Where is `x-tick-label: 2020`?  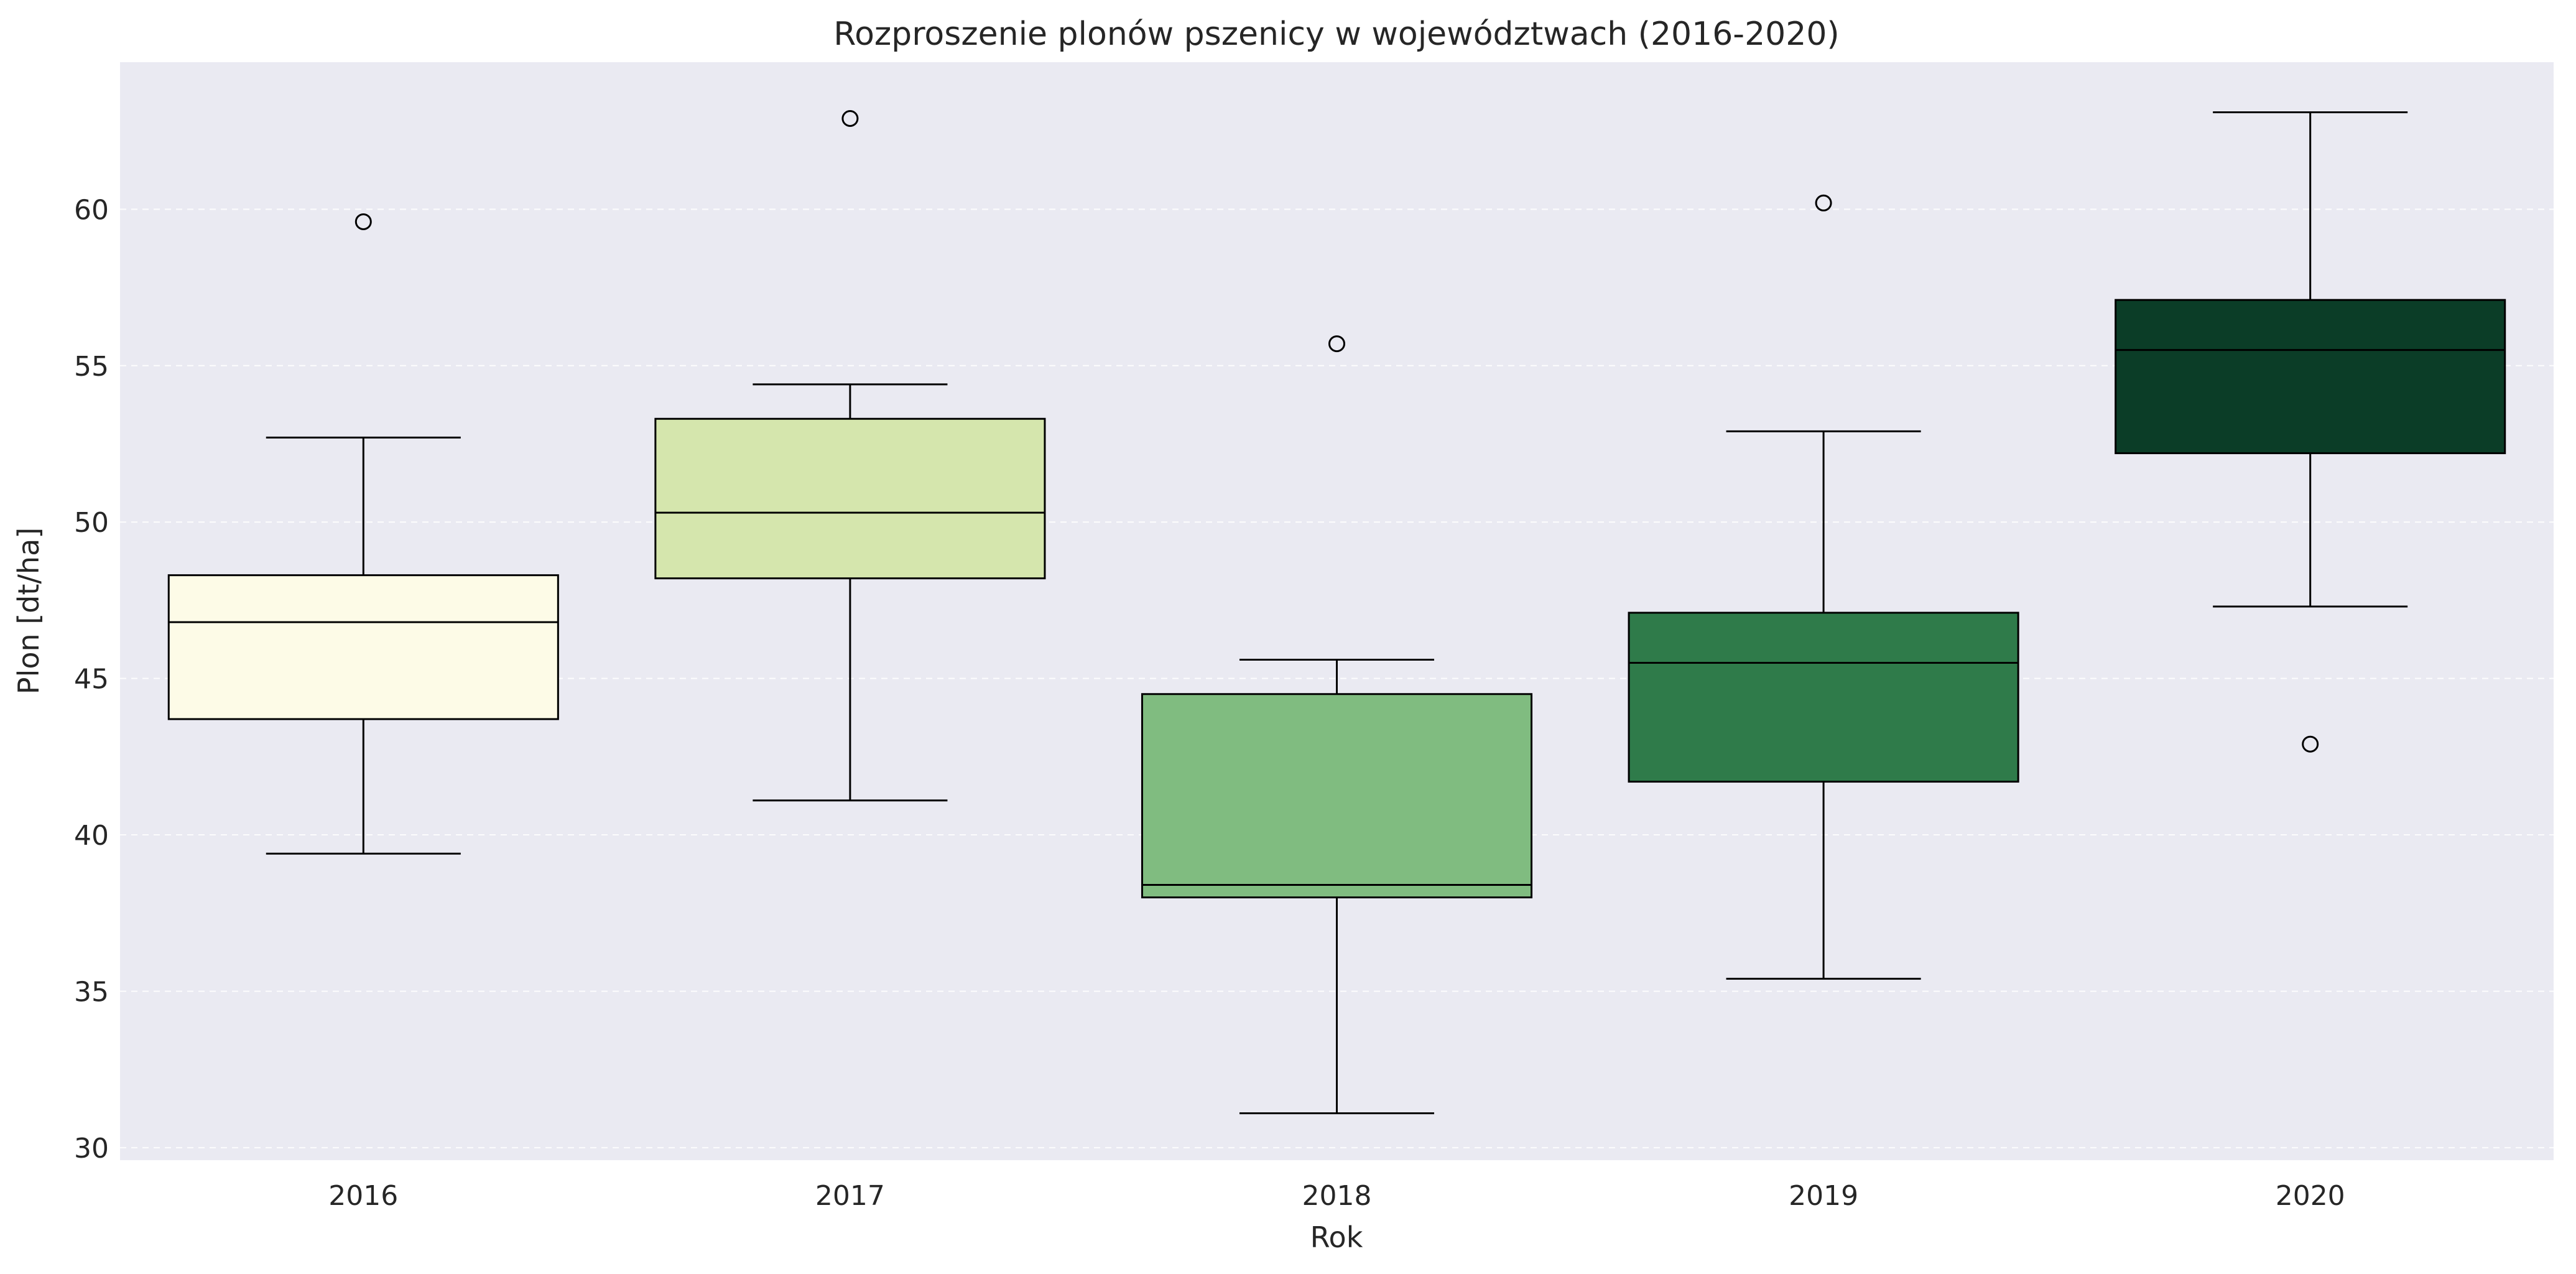
x-tick-label: 2020 is located at coordinates (2310, 1196).